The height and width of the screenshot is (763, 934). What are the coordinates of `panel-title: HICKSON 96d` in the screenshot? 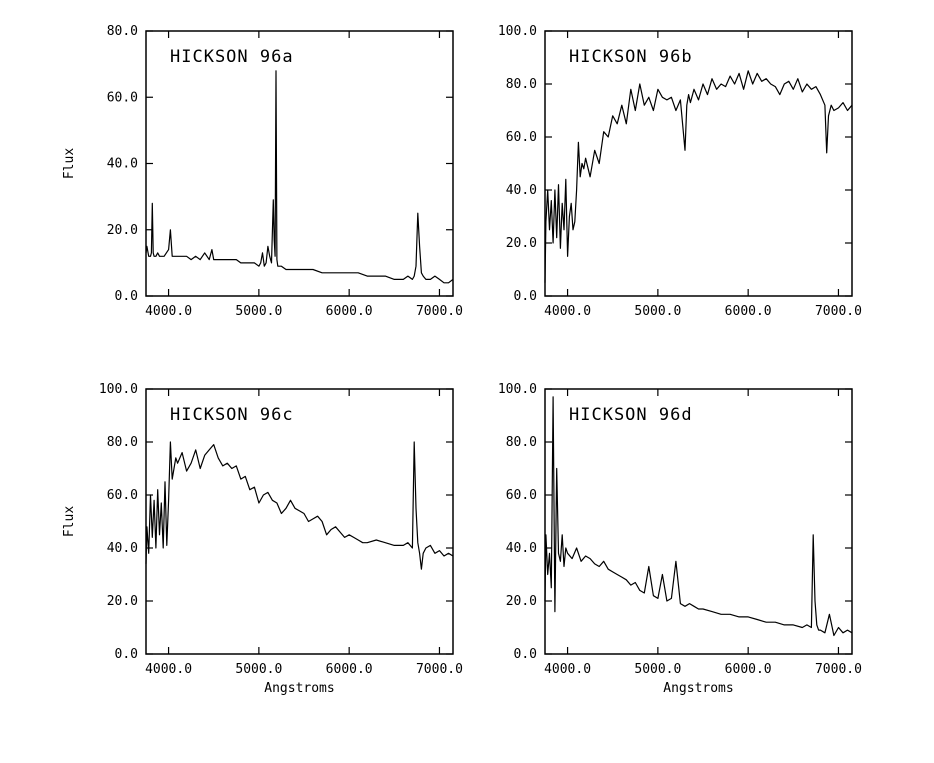 It's located at (631, 415).